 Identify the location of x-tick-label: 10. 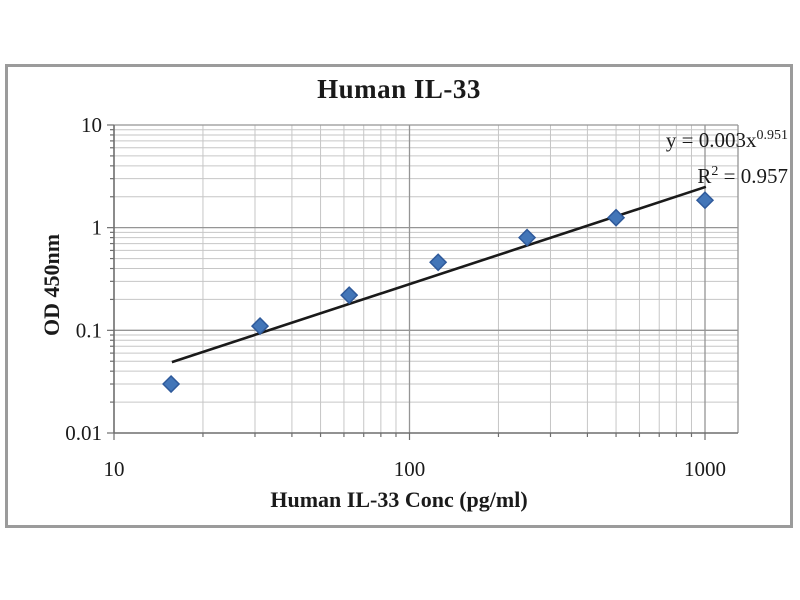
(114, 469).